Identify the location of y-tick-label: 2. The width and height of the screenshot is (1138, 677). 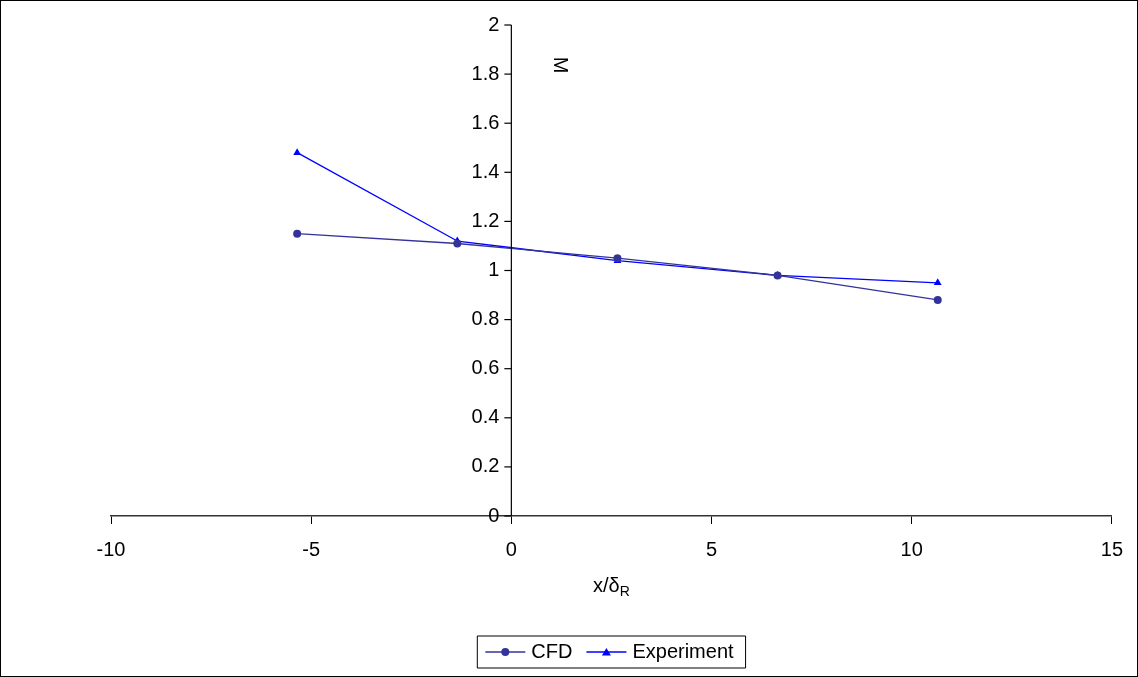
(494, 23).